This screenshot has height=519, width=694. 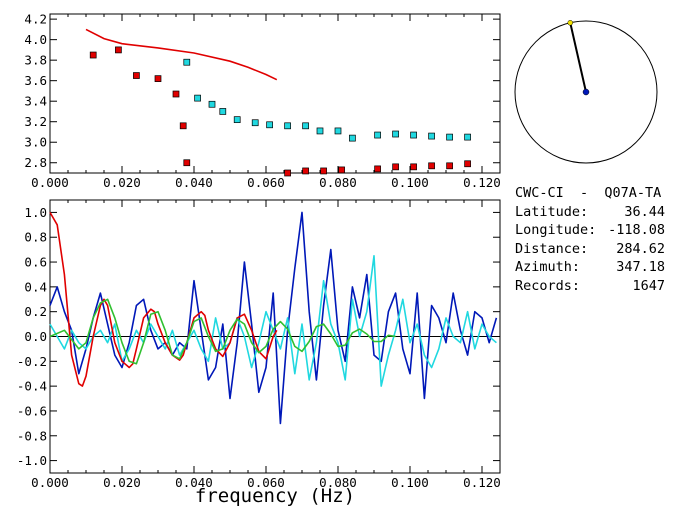 What do you see at coordinates (32, 410) in the screenshot?
I see `y-tick-label: -0.6` at bounding box center [32, 410].